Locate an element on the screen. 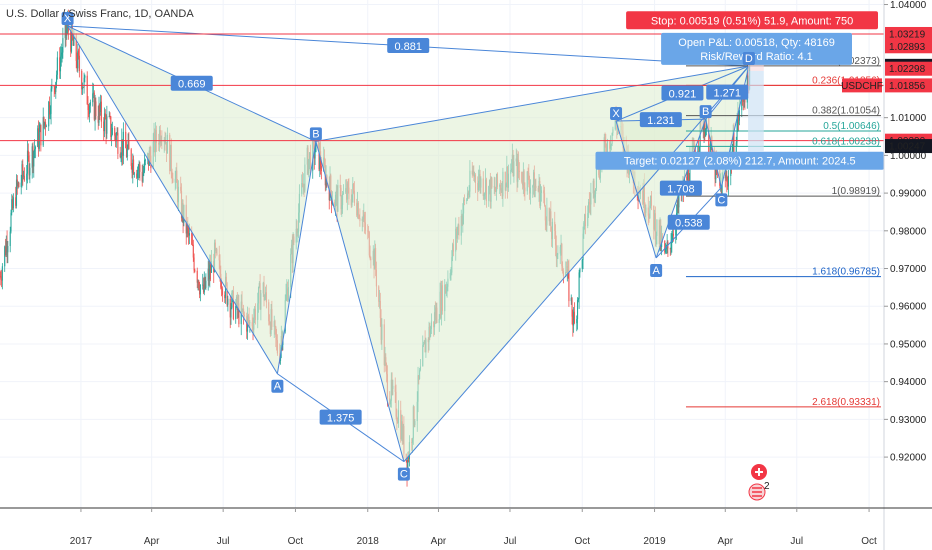  price-label-bg is located at coordinates (908, 33).